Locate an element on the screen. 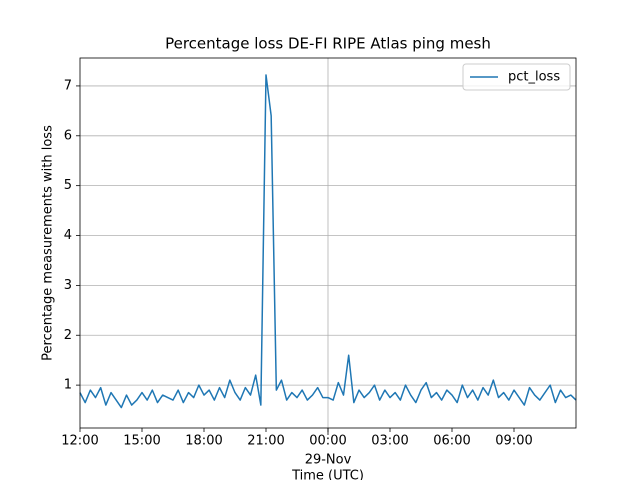 The width and height of the screenshot is (640, 480). legend-box is located at coordinates (516, 77).